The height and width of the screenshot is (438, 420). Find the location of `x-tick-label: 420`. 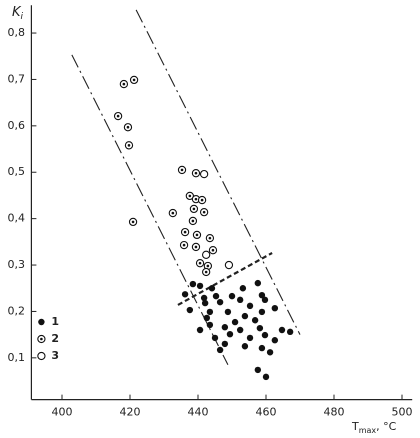

x-tick-label: 420 is located at coordinates (130, 412).